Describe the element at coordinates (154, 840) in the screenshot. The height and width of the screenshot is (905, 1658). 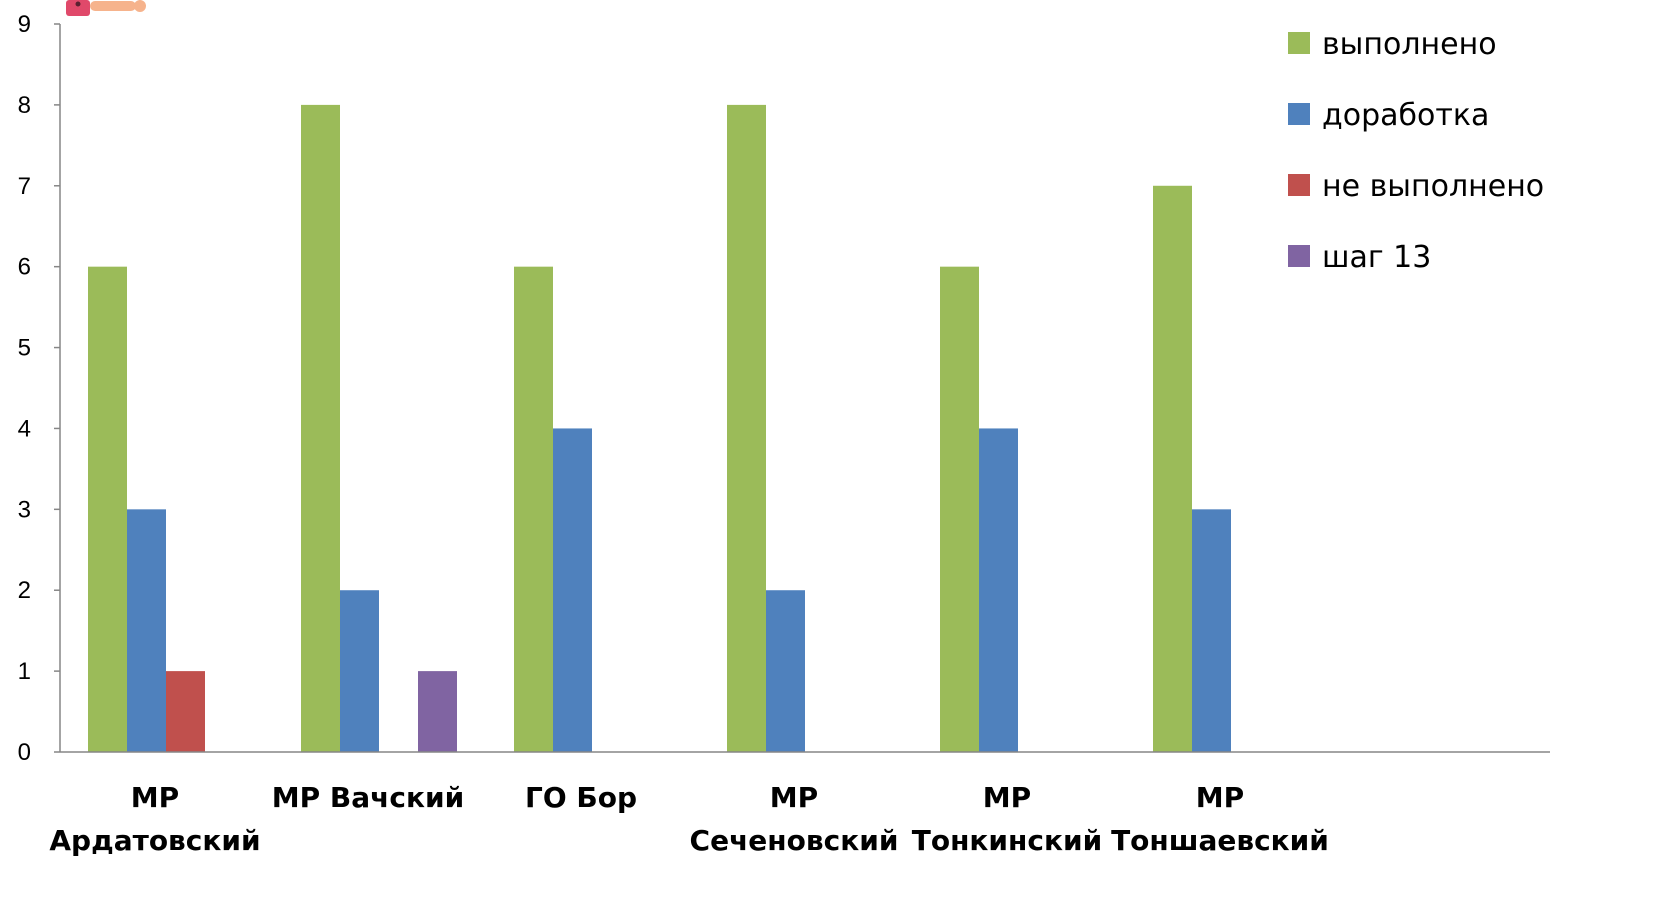
I see `x-category-label-line: Ардатовский` at that location.